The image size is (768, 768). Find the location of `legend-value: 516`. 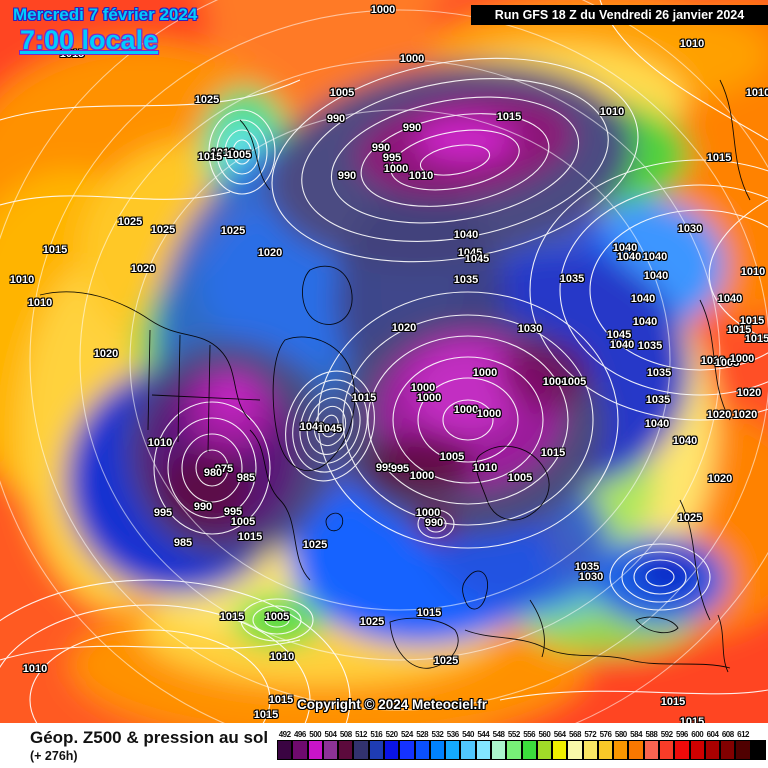

legend-value: 516 is located at coordinates (376, 734).